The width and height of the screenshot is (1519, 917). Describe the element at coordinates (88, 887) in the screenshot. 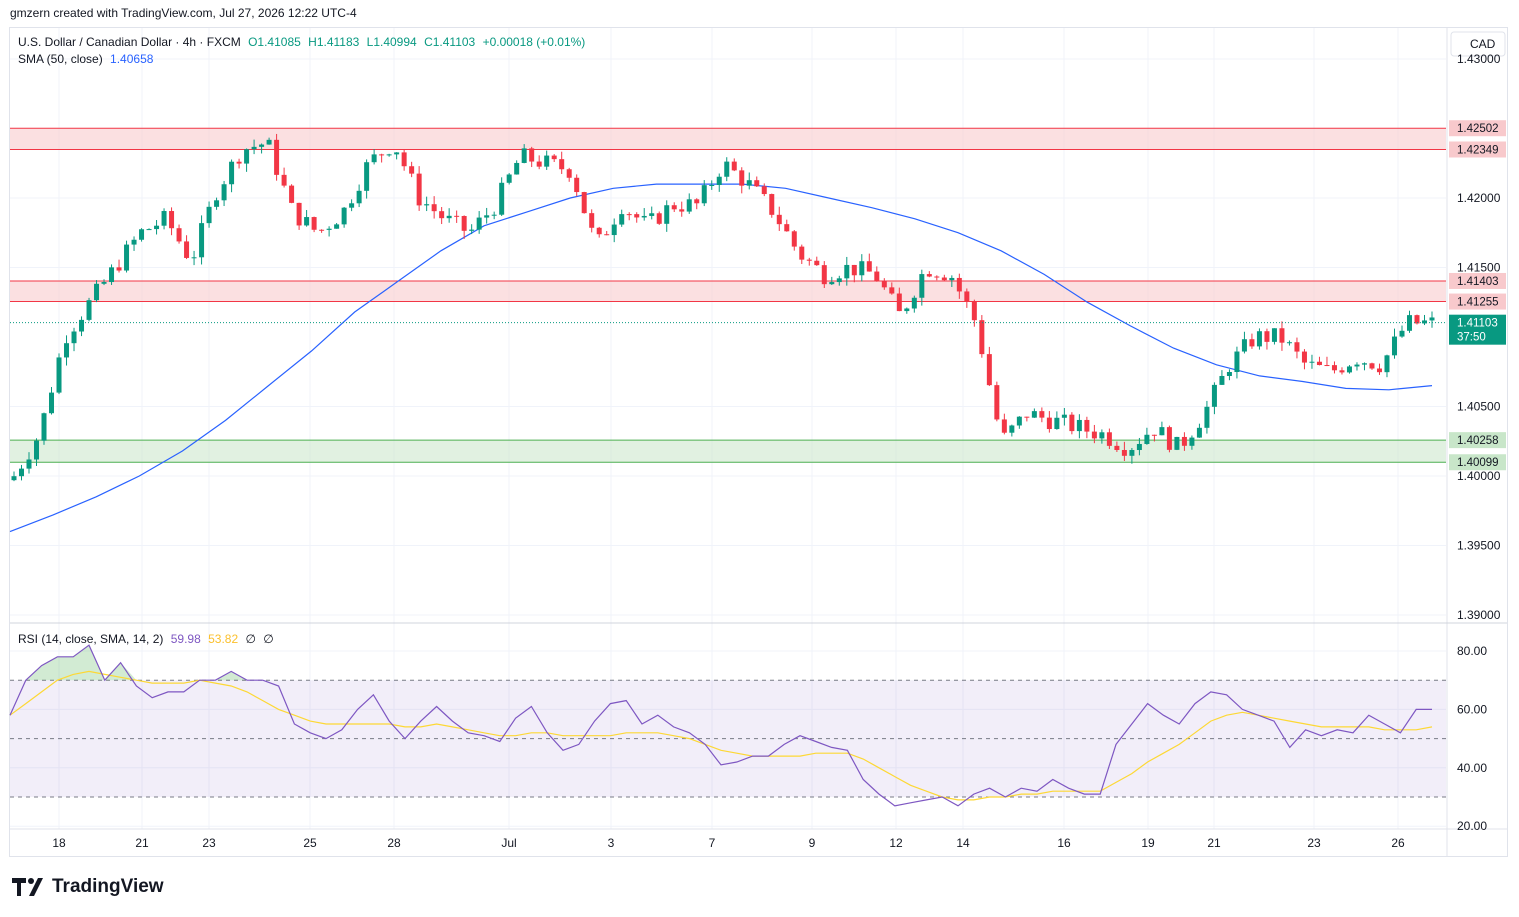

I see `tradingview-brand: TradingView` at that location.